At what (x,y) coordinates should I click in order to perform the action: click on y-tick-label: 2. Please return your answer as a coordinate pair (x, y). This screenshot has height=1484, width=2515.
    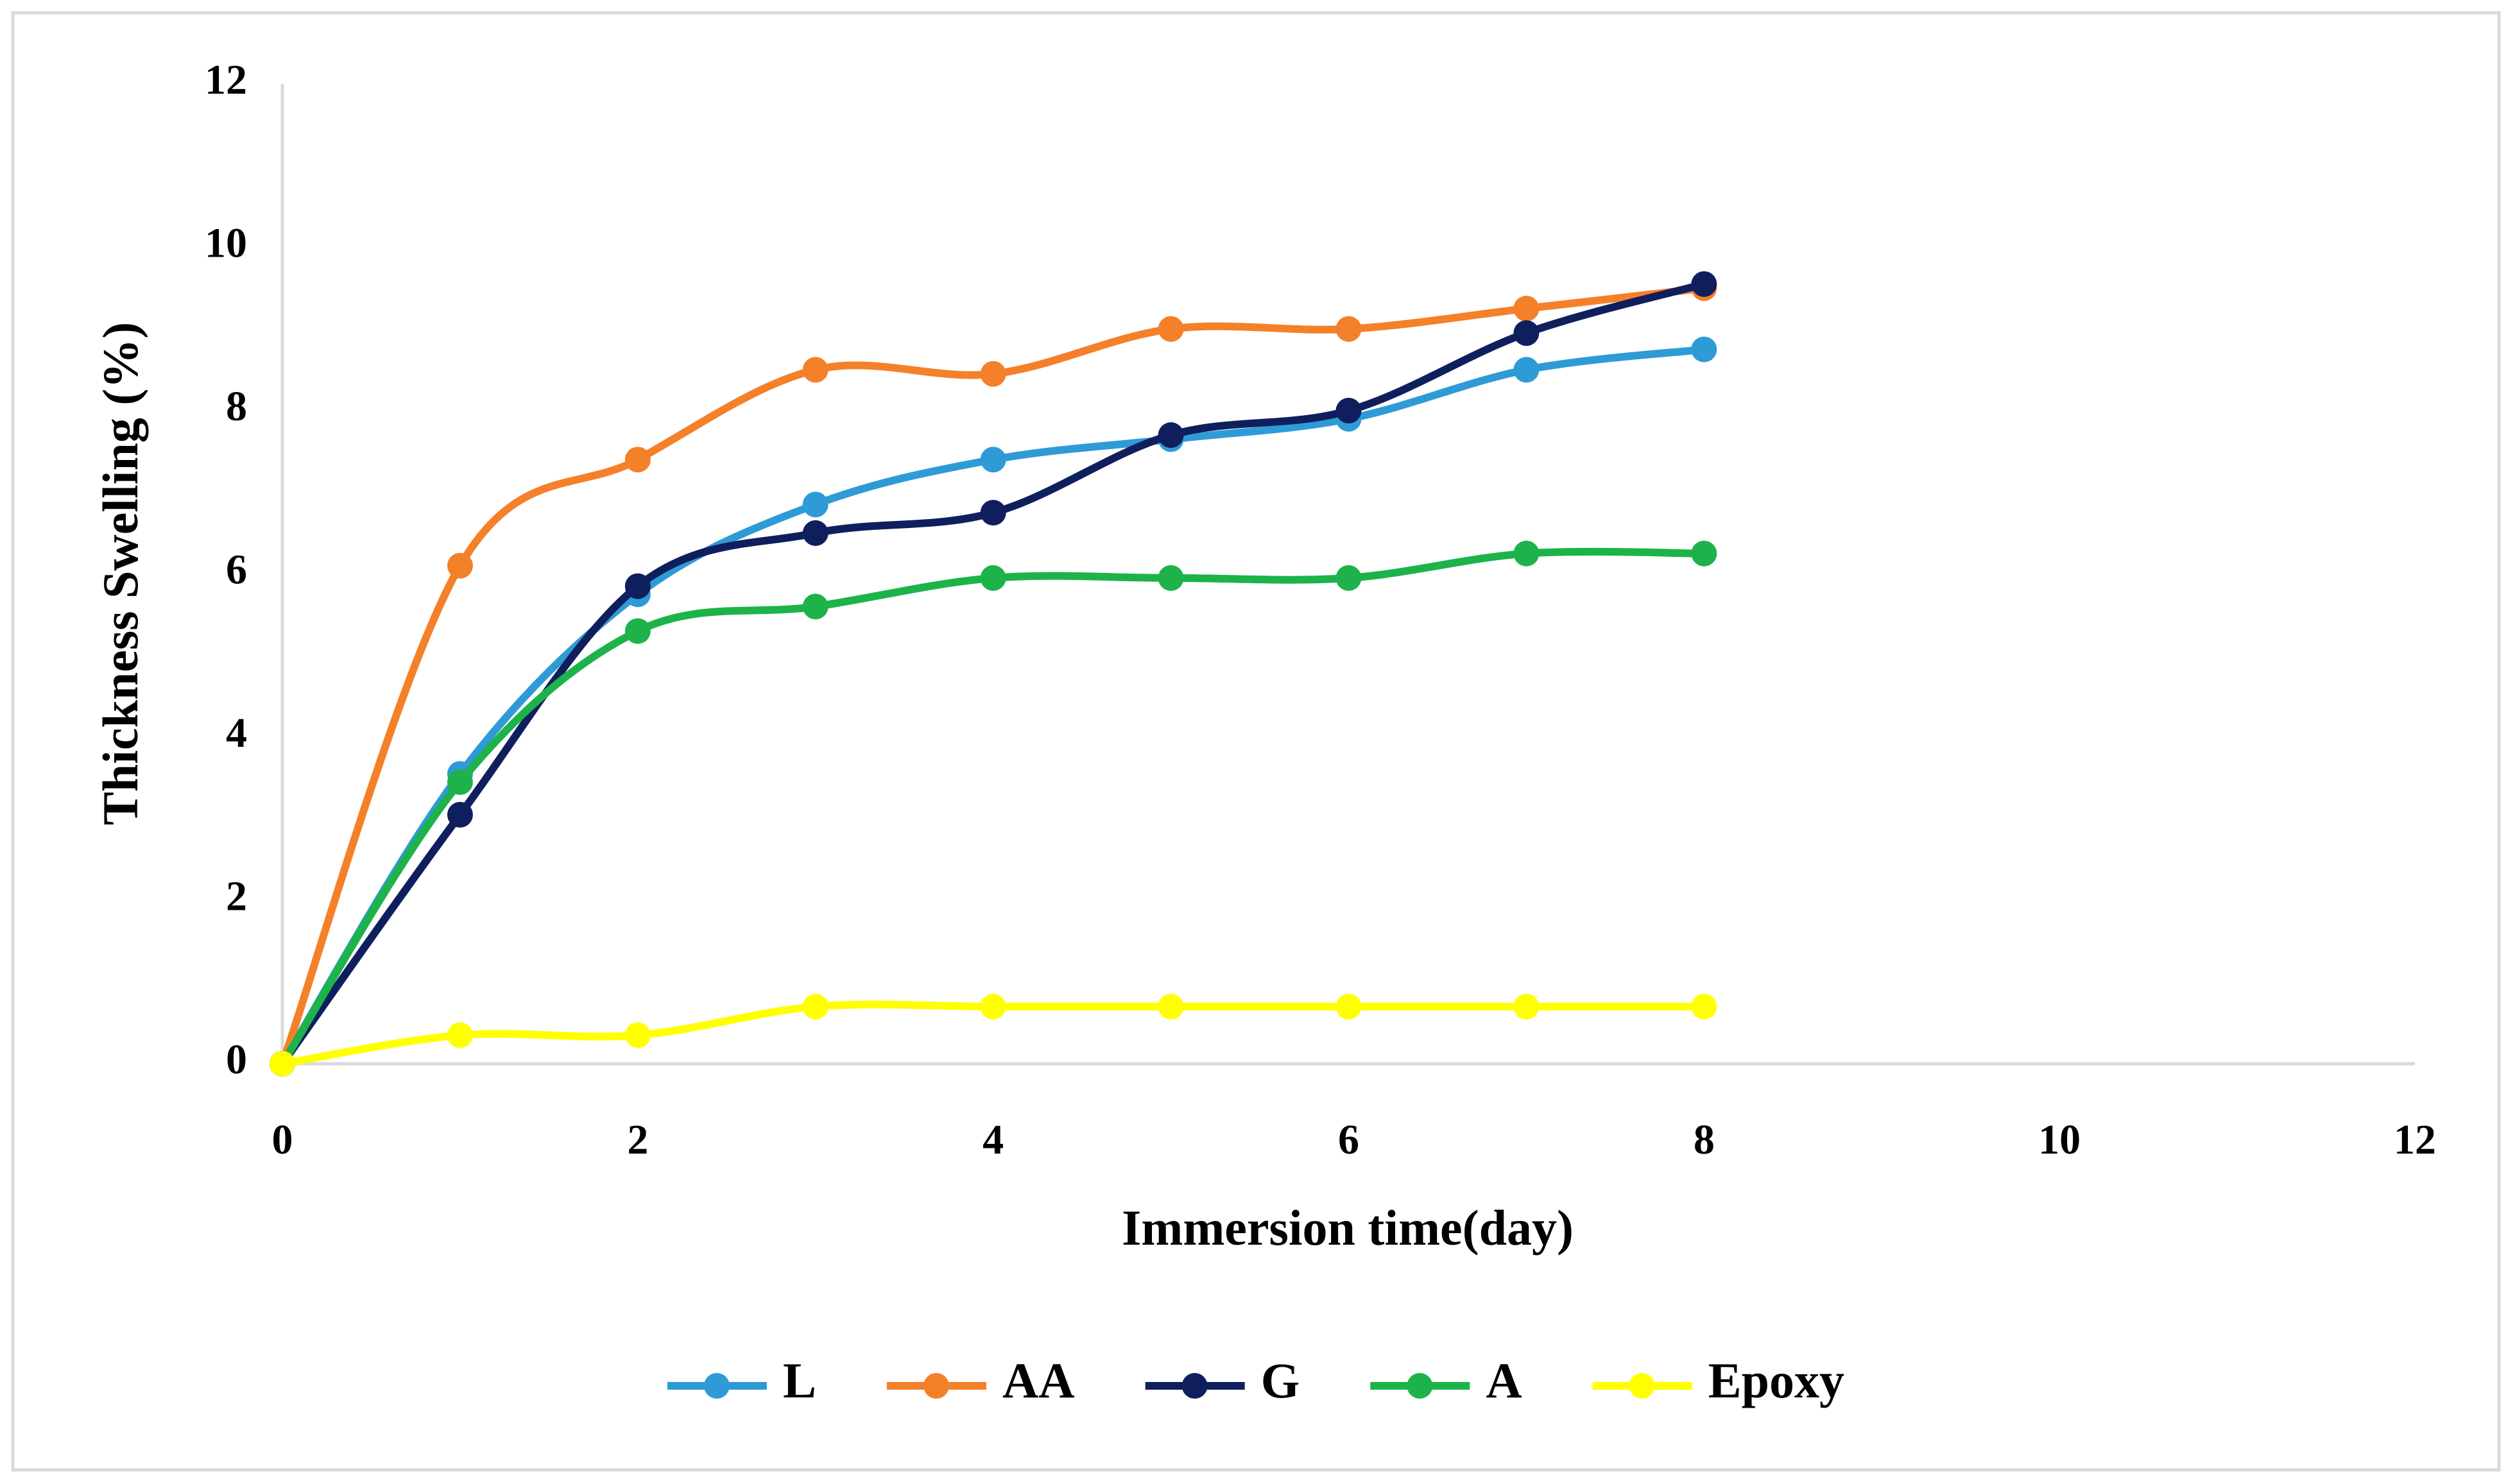
    Looking at the image, I should click on (236, 897).